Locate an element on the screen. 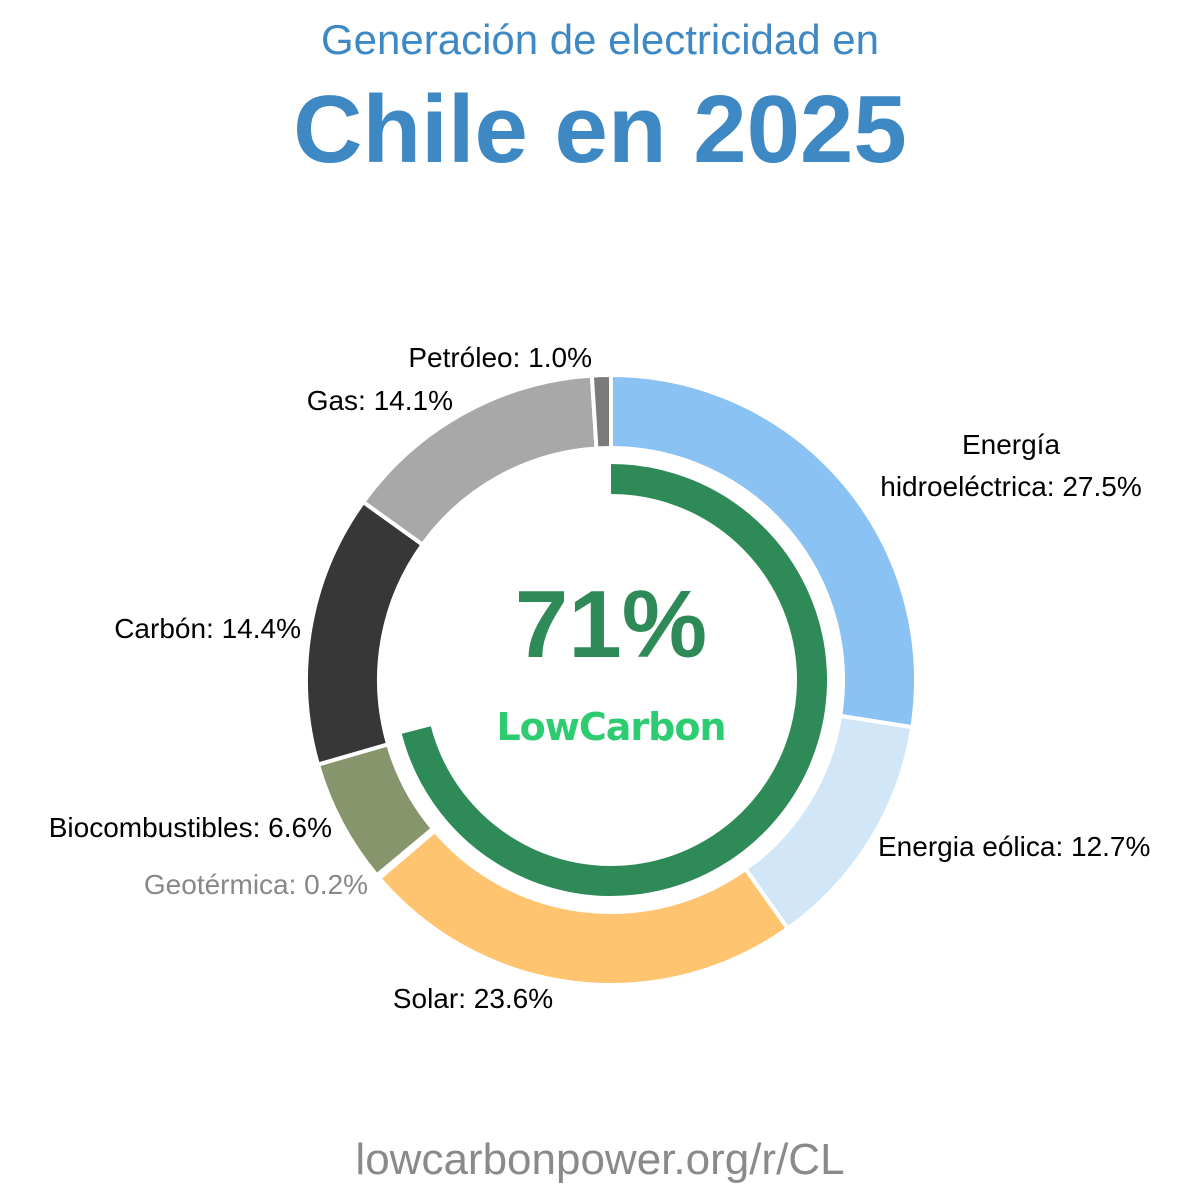  label-line: Energía is located at coordinates (1011, 444).